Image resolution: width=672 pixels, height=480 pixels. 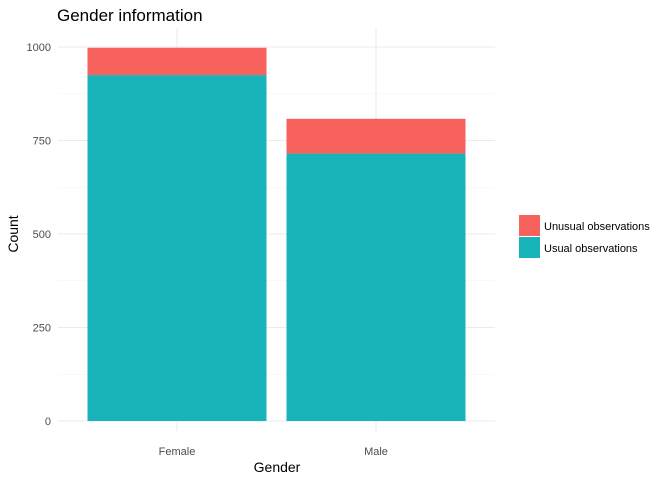 I want to click on y-tick-label: 750, so click(x=42, y=142).